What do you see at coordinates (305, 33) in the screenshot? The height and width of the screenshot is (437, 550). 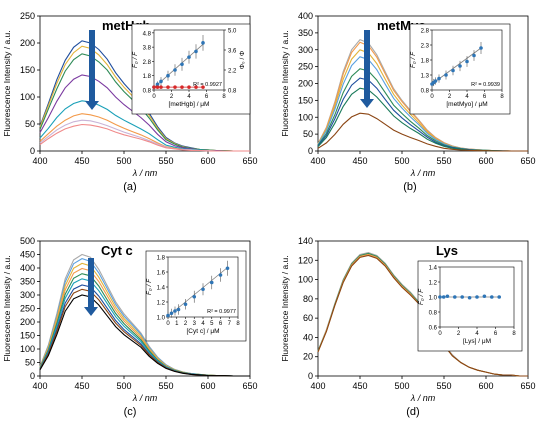 I see `y-tick-label: 350` at bounding box center [305, 33].